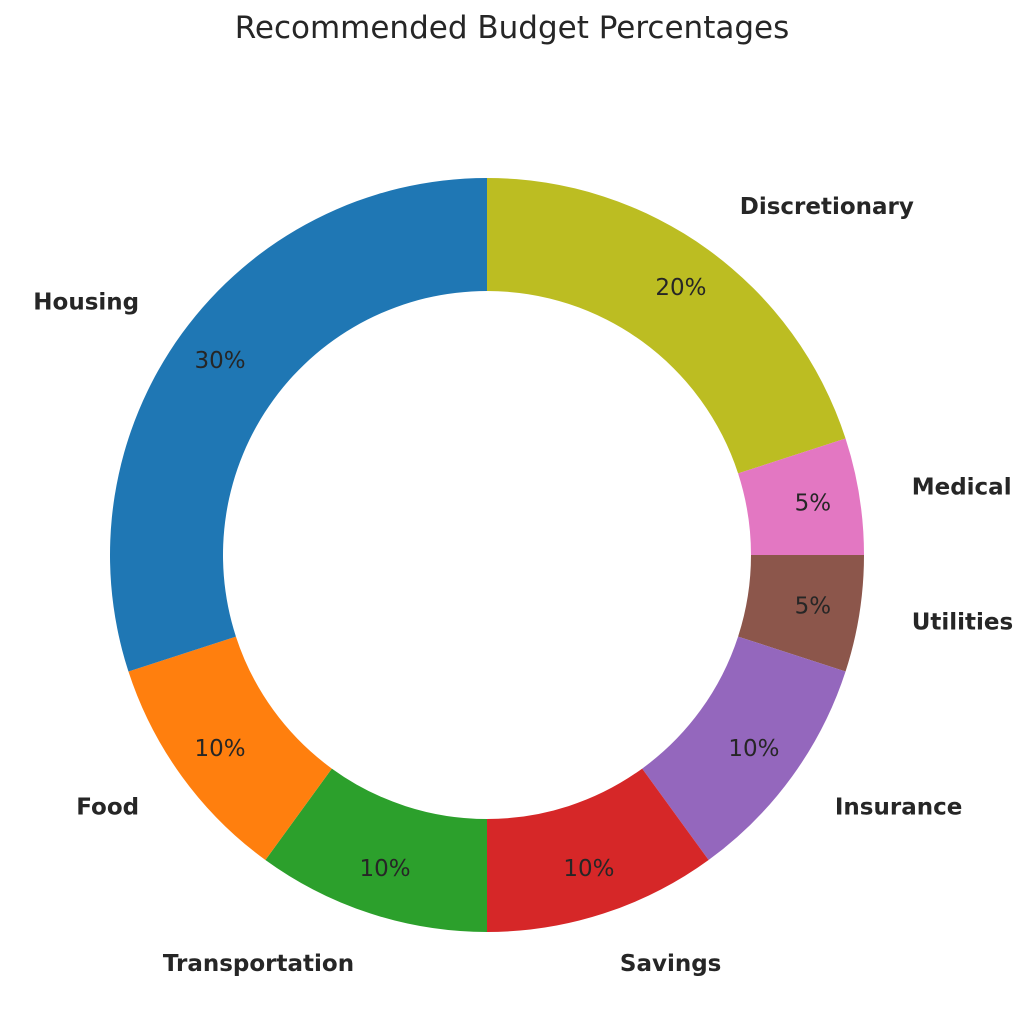  What do you see at coordinates (384, 869) in the screenshot?
I see `pct-label-transportation: 10%` at bounding box center [384, 869].